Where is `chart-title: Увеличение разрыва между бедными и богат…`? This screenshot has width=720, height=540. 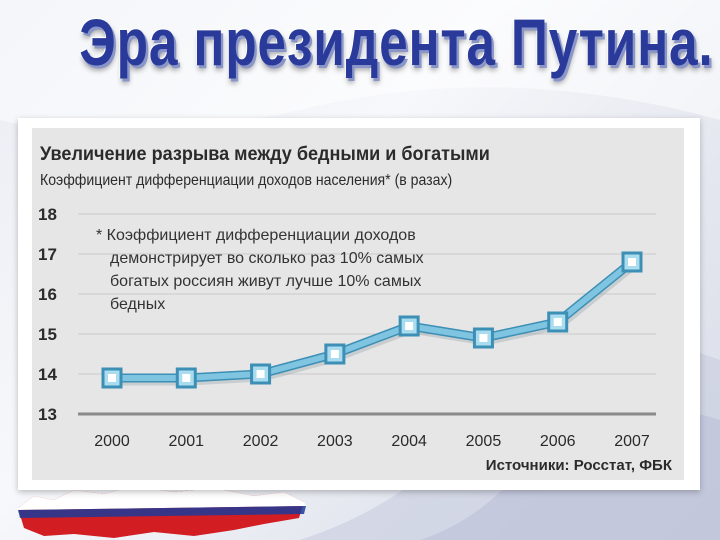 chart-title: Увеличение разрыва между бедными и богат… is located at coordinates (265, 154).